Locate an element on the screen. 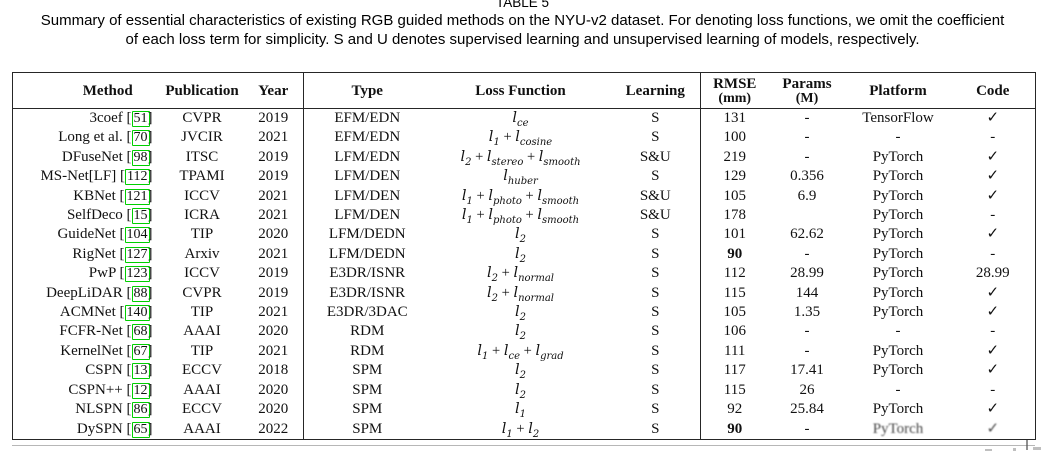 The height and width of the screenshot is (453, 1045). citation-link: 123 is located at coordinates (137, 274).